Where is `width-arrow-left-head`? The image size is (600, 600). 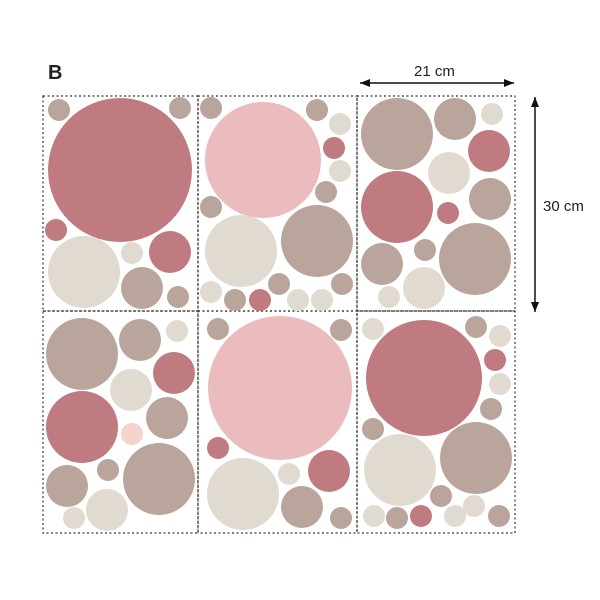 width-arrow-left-head is located at coordinates (365, 83).